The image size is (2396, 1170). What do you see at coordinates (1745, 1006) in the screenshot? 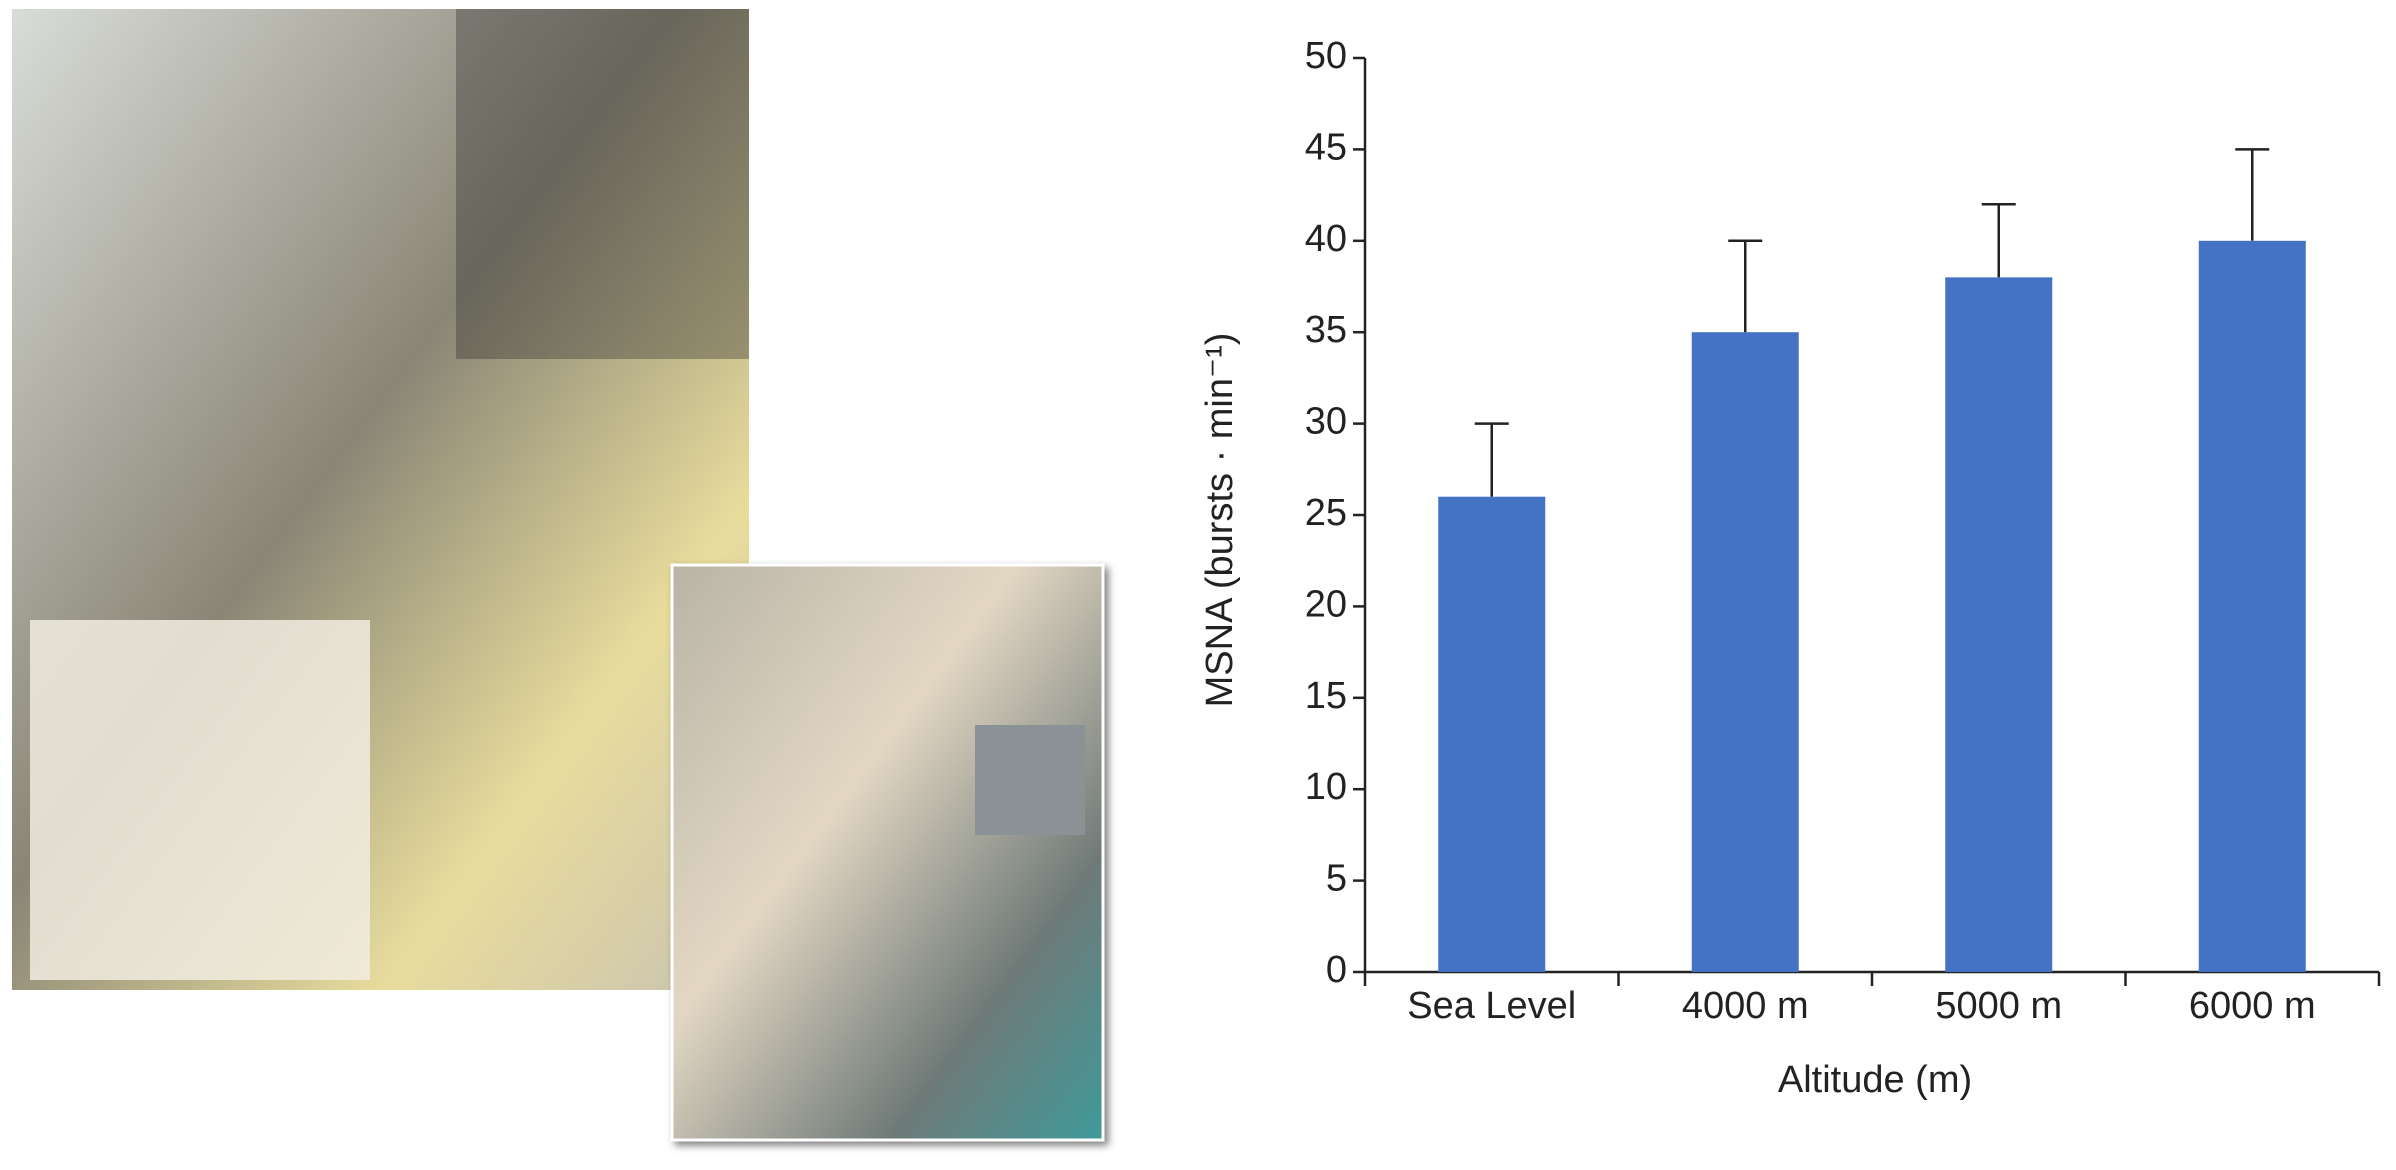
I see `x-tick-label: 4000 m` at bounding box center [1745, 1006].